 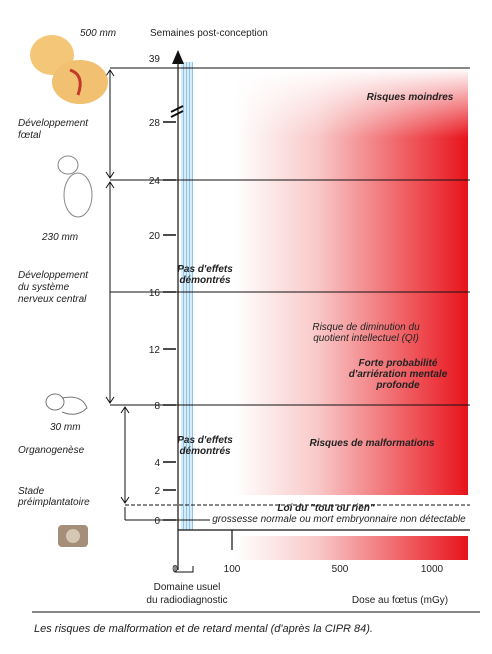 What do you see at coordinates (44, 287) in the screenshot?
I see `label: du système` at bounding box center [44, 287].